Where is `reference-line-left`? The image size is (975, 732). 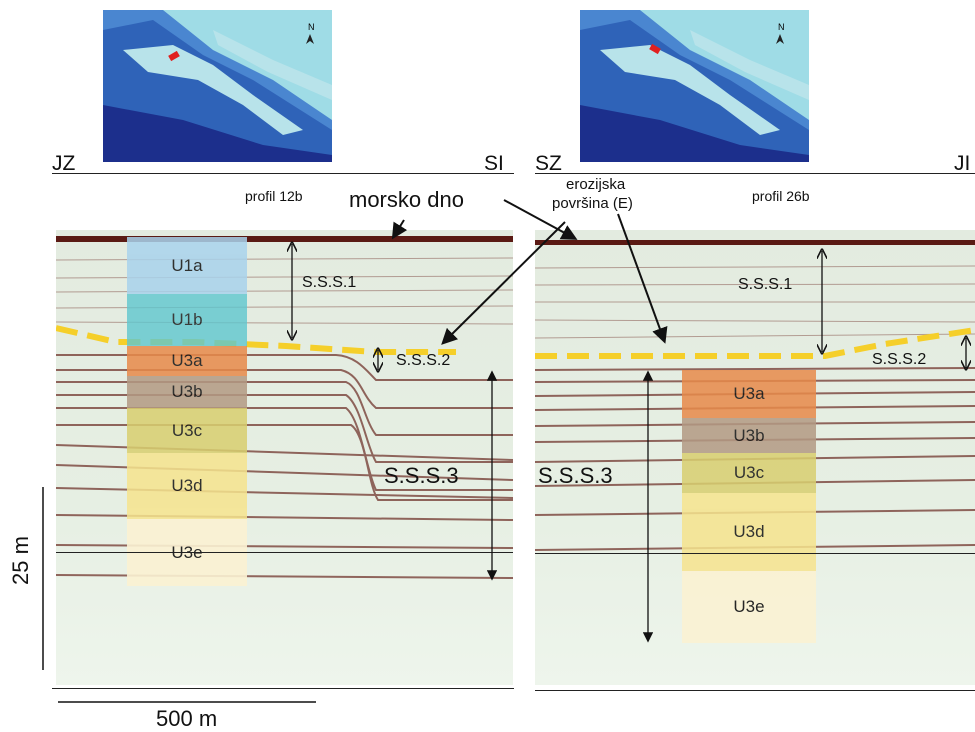
reference-line-left is located at coordinates (284, 552).